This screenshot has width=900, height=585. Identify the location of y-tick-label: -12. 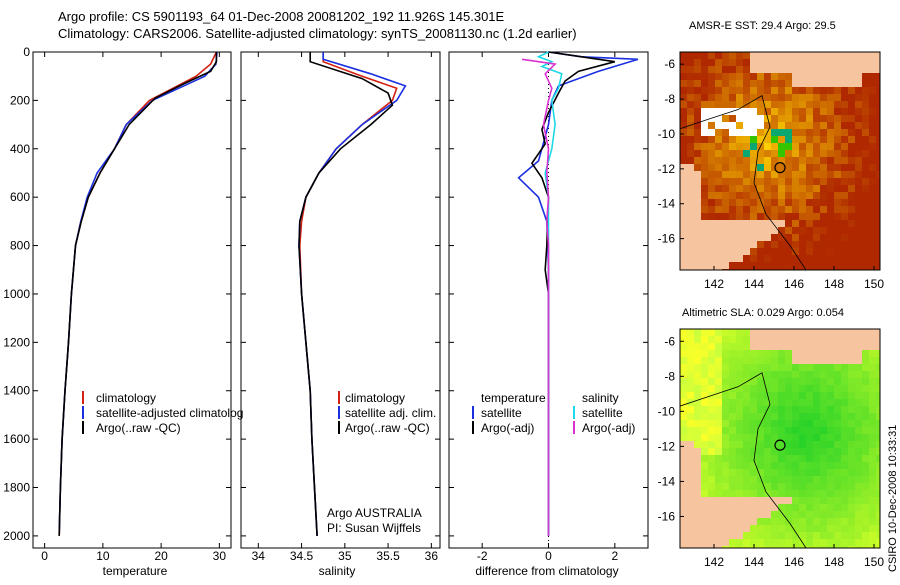
(667, 169).